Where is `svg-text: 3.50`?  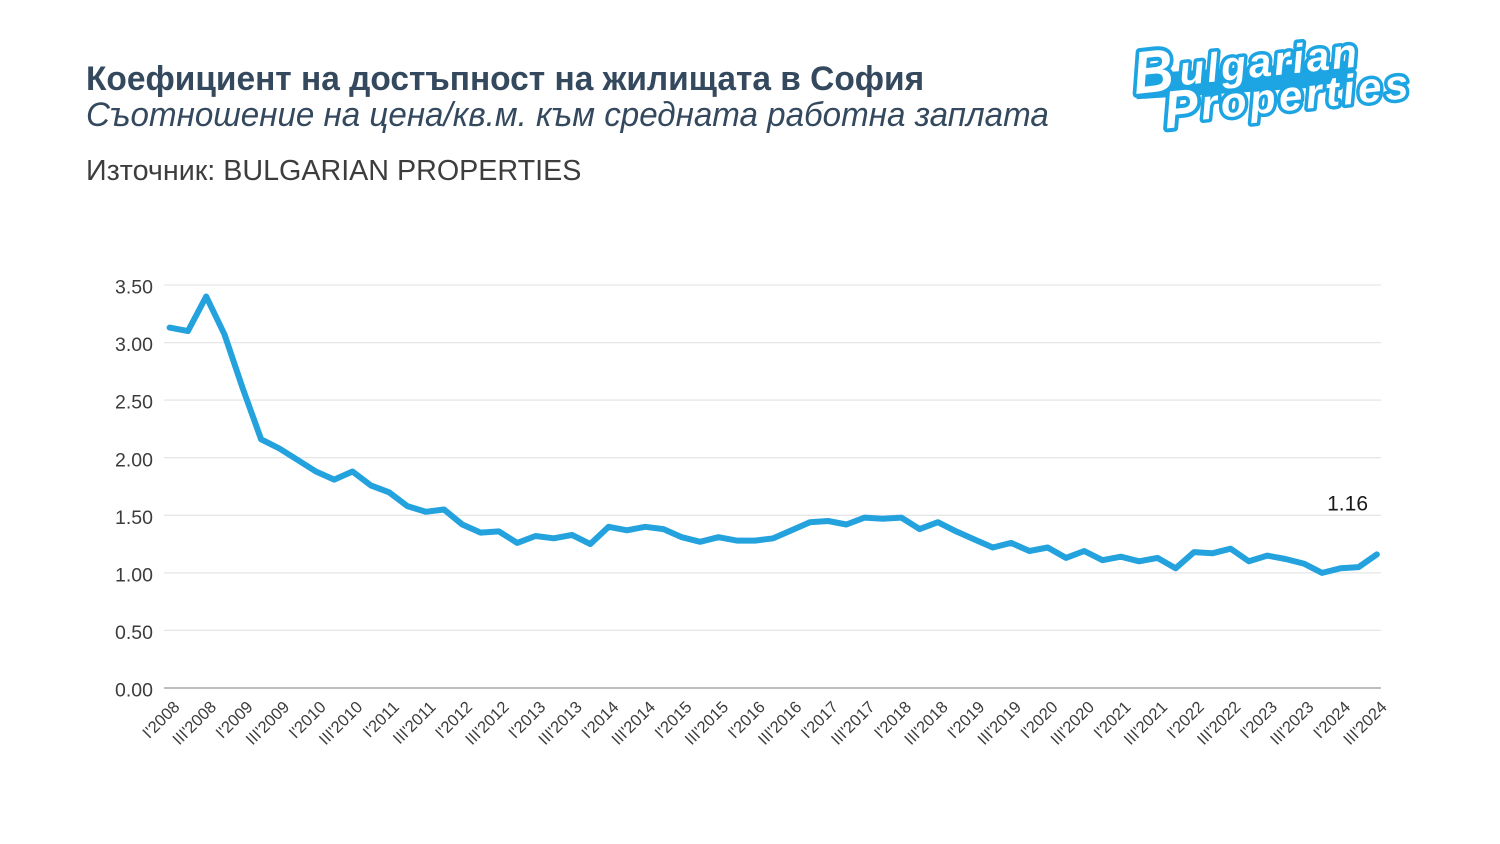 svg-text: 3.50 is located at coordinates (134, 288).